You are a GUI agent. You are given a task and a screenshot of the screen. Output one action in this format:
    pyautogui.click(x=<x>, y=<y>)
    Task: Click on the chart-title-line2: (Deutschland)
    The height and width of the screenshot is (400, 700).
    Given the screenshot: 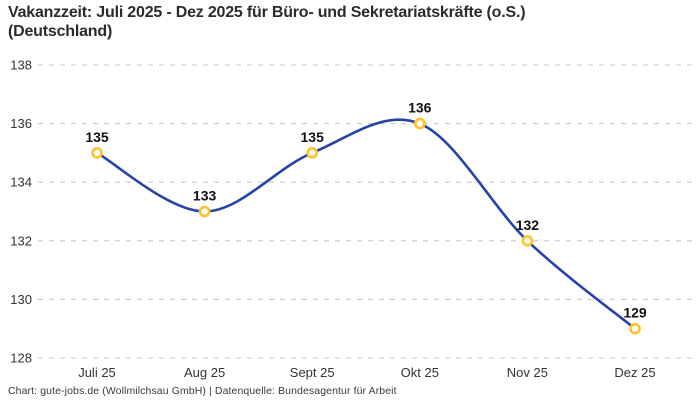 What is the action you would take?
    pyautogui.click(x=60, y=31)
    